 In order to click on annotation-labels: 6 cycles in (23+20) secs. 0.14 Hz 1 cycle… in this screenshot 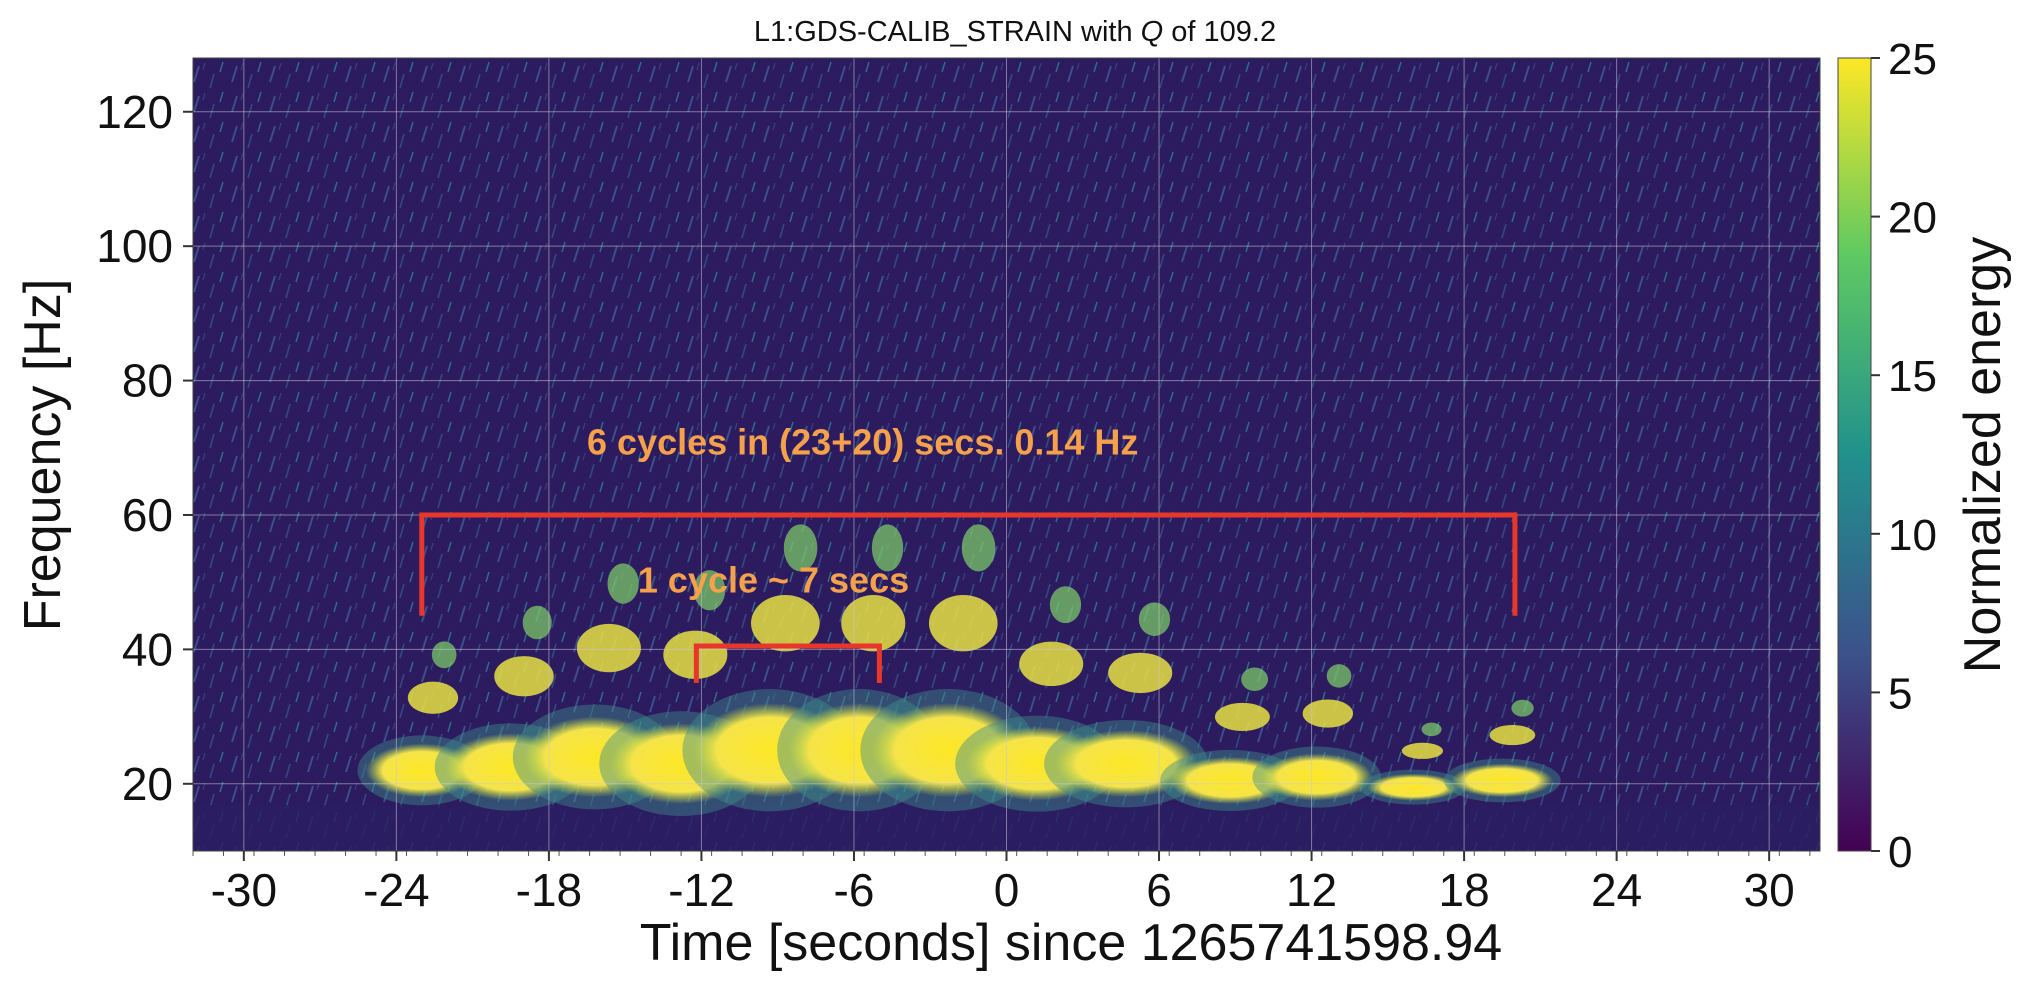, I will do `click(862, 511)`.